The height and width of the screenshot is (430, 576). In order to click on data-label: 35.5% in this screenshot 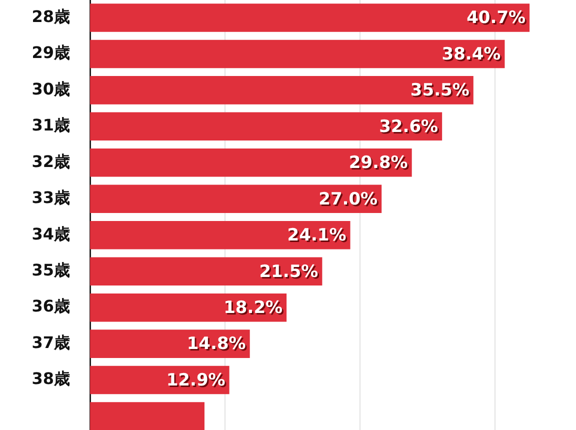, I will do `click(441, 92)`.